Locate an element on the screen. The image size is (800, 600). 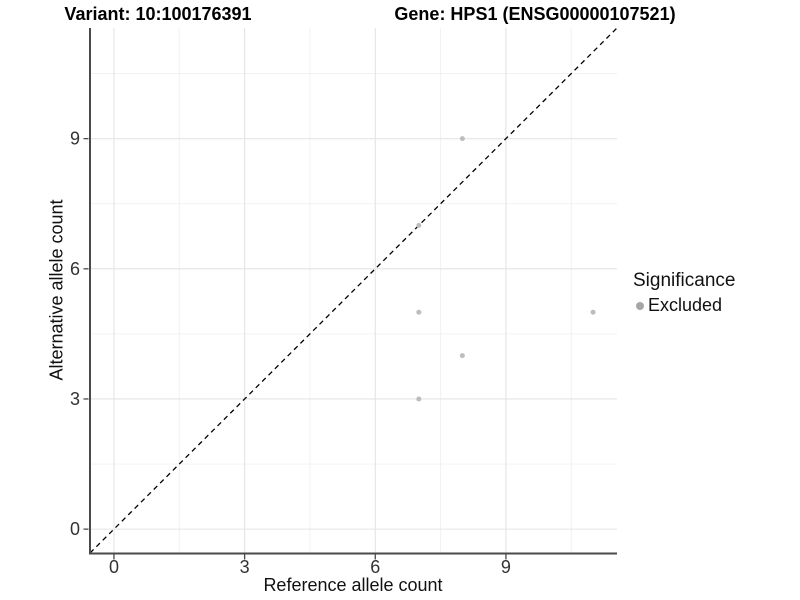
legend-key-dot-icon is located at coordinates (640, 305).